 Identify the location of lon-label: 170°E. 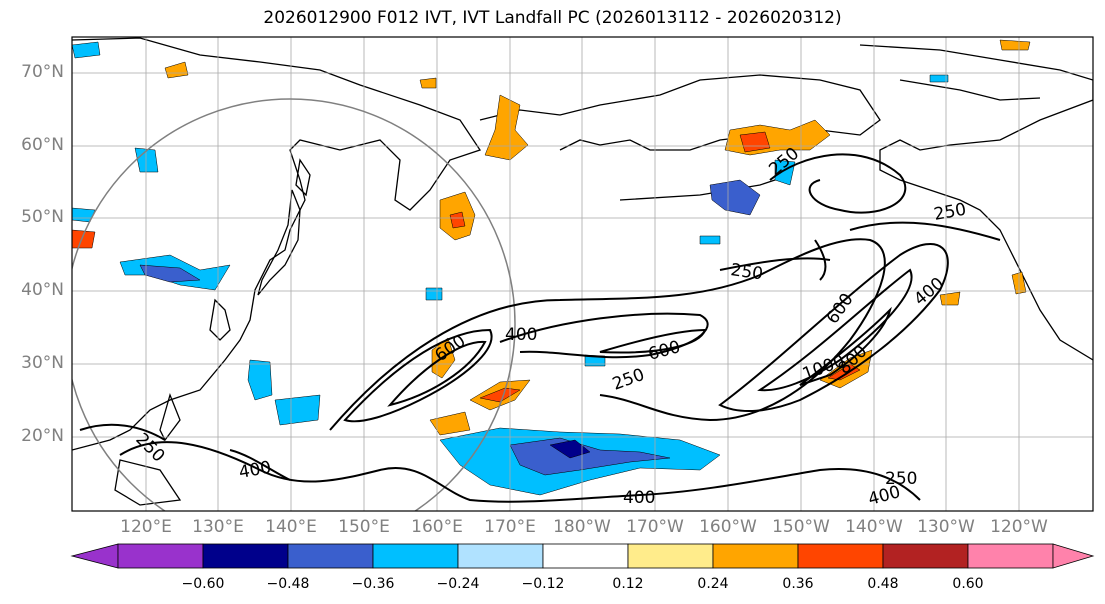
(510, 527).